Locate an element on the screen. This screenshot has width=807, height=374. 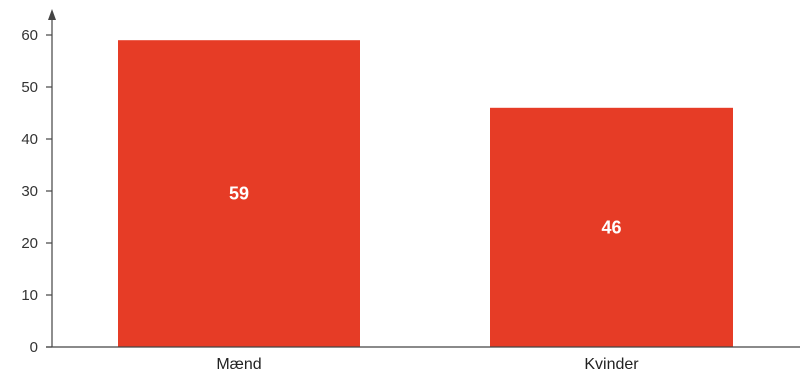
category-label-1: Kvinder is located at coordinates (611, 364).